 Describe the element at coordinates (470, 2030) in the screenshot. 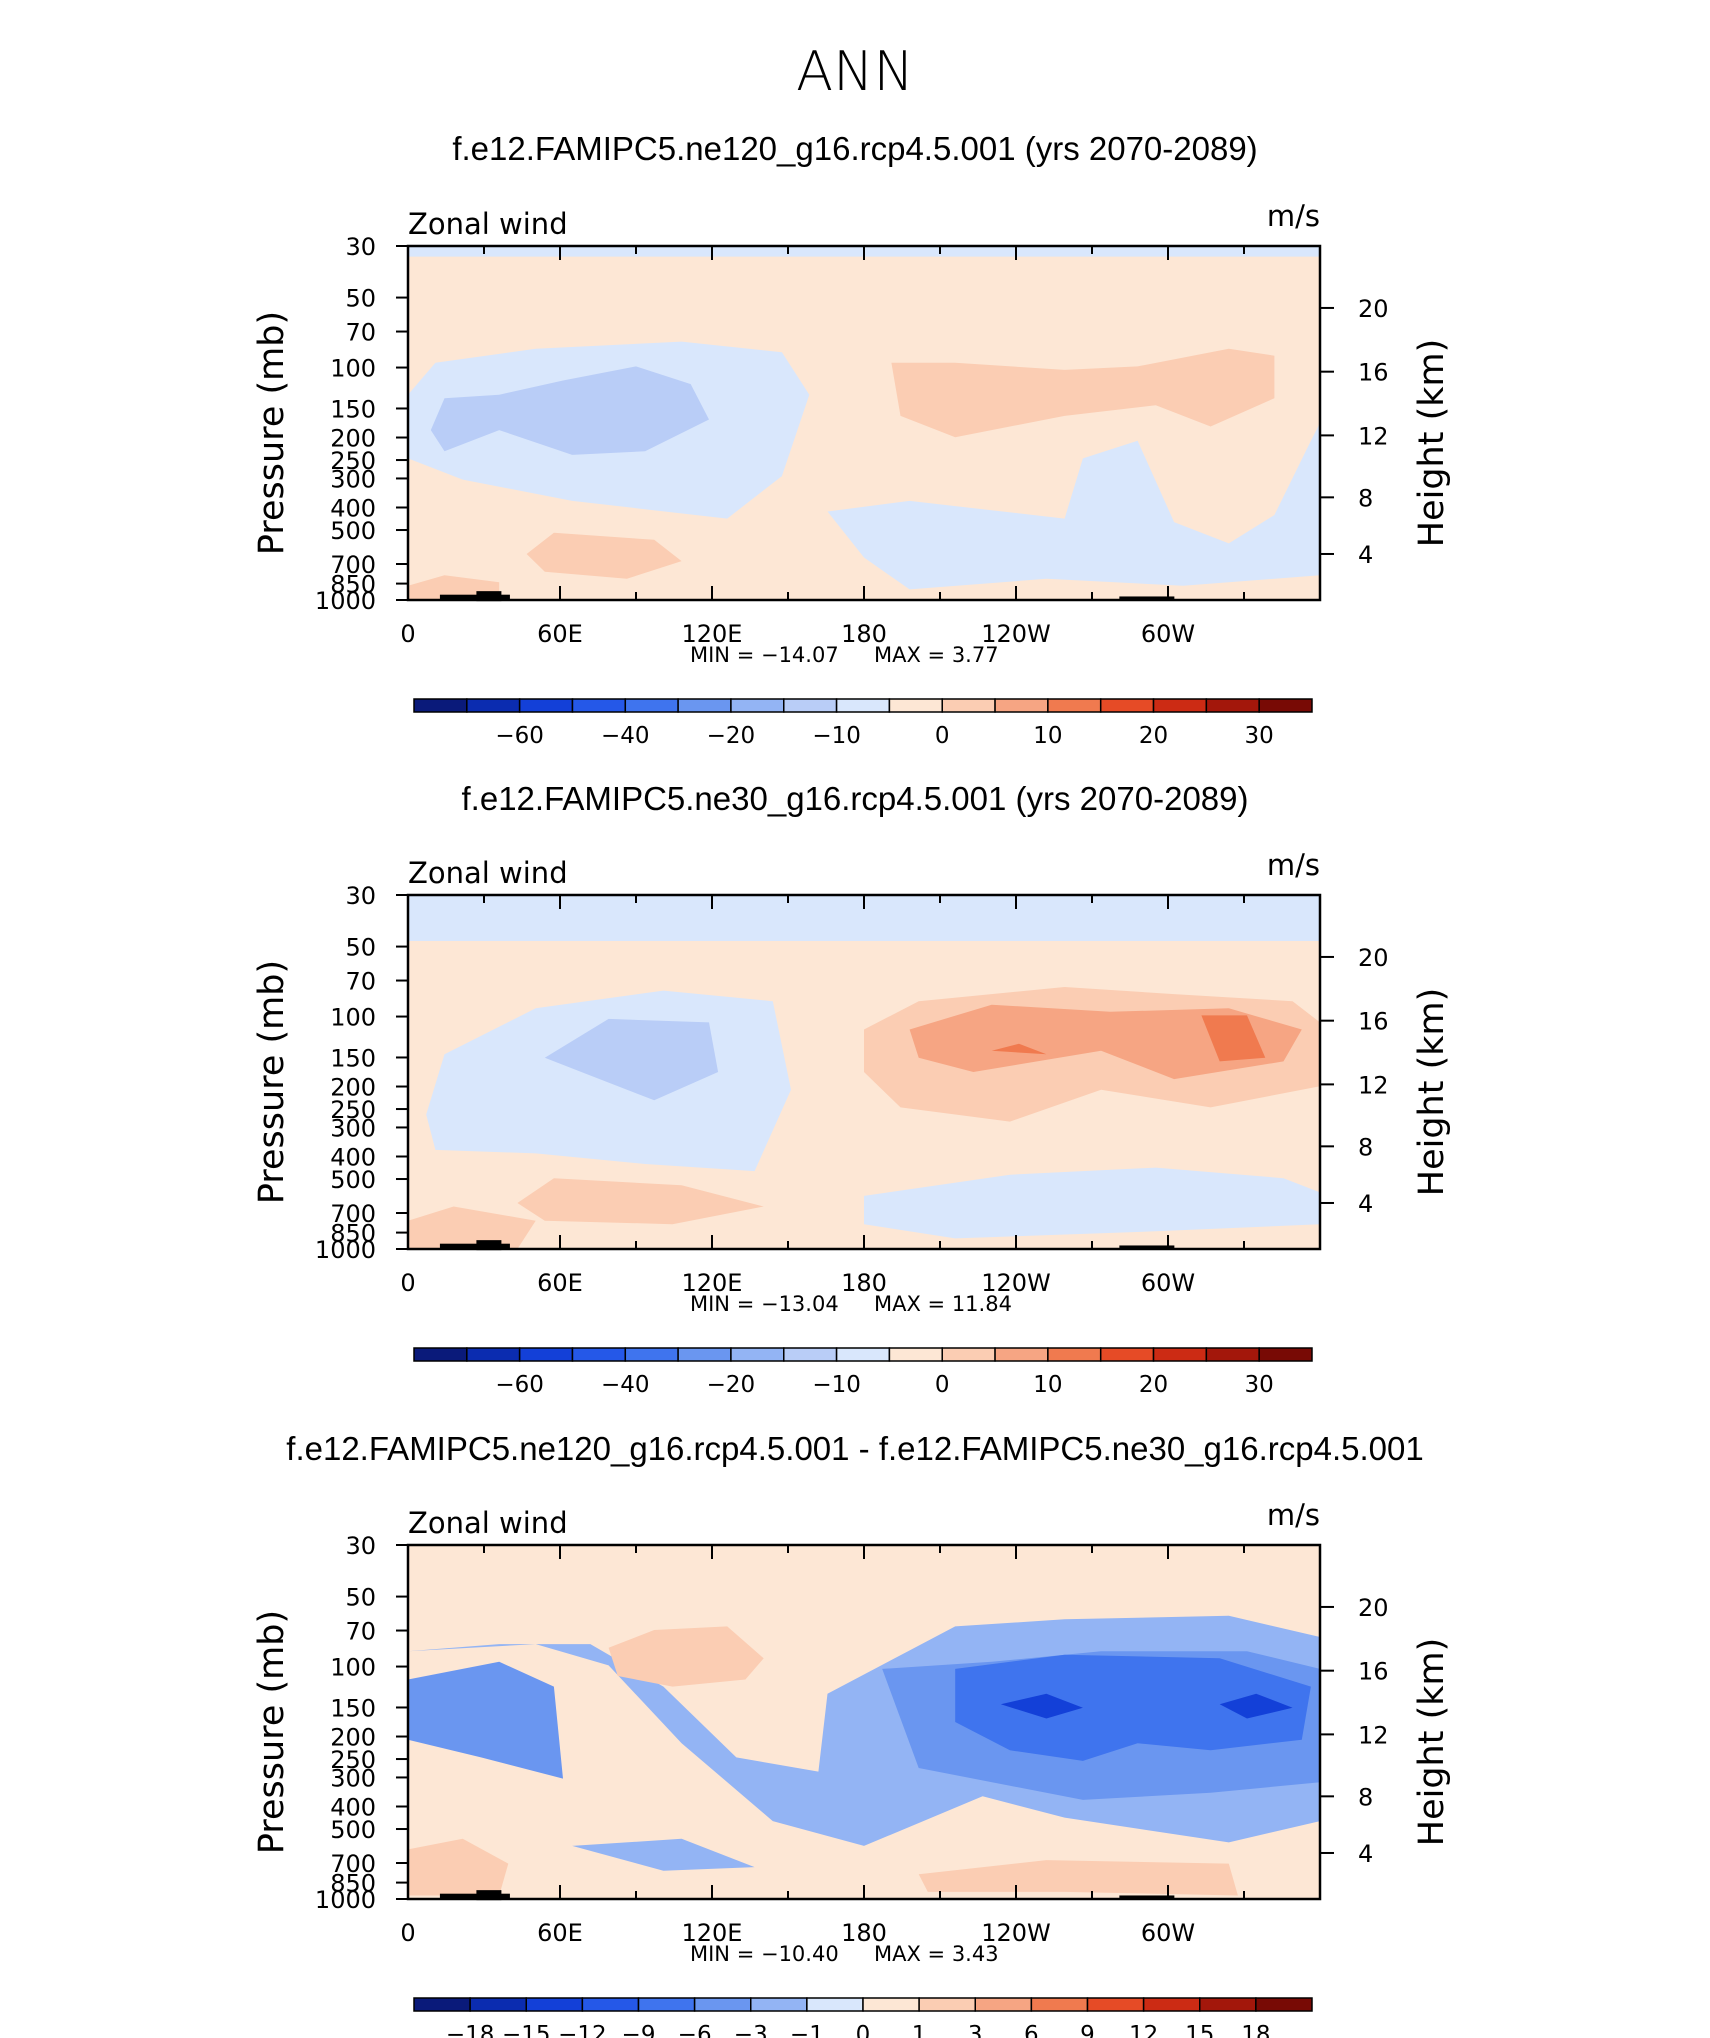

I see `colorbar-tick-label: −18` at that location.